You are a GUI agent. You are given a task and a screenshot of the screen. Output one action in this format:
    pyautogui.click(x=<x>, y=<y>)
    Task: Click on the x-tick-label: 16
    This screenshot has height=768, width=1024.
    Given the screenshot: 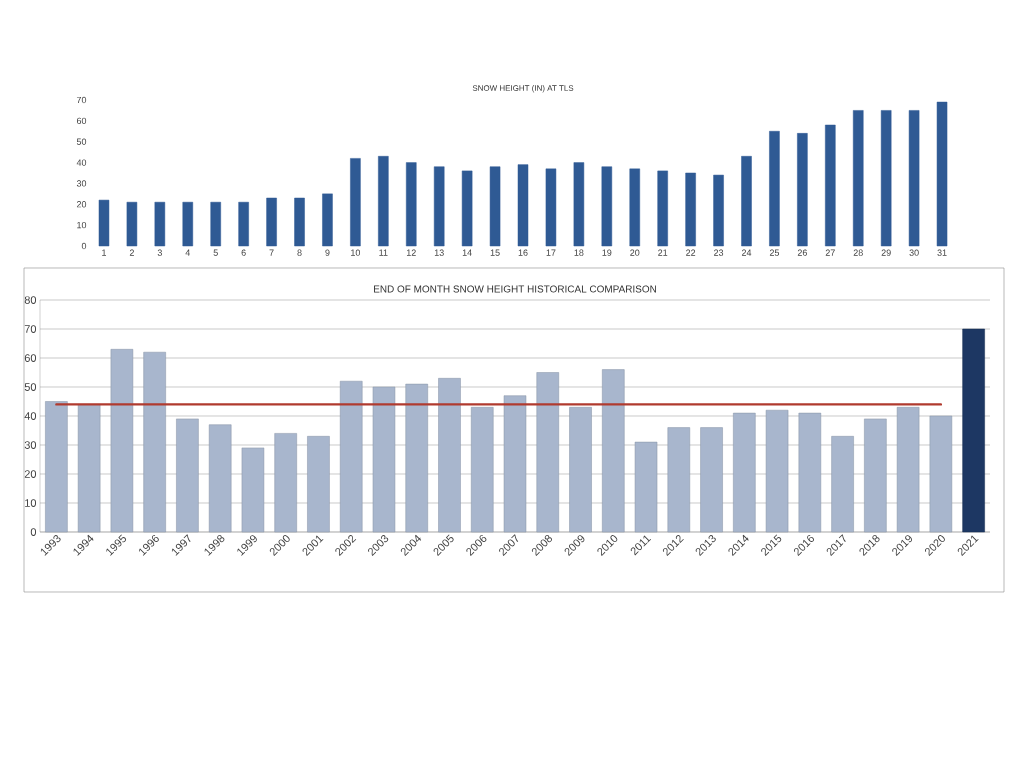 What is the action you would take?
    pyautogui.click(x=523, y=252)
    